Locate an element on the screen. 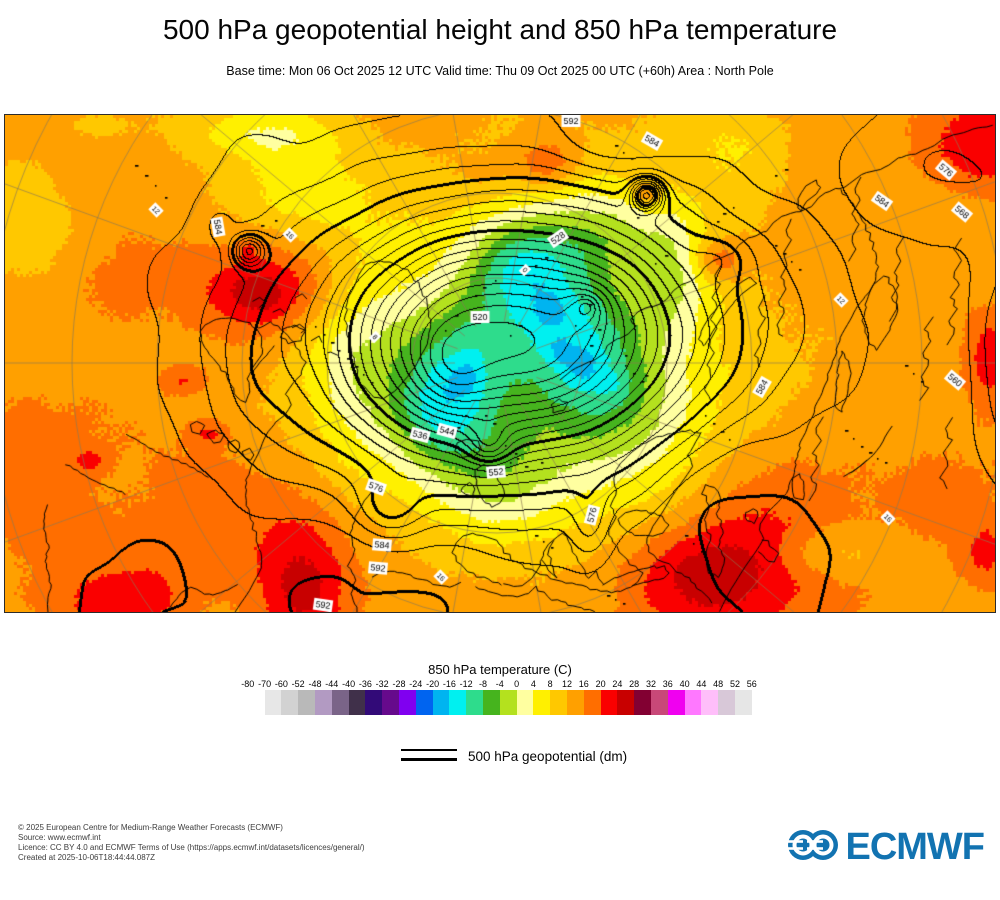  temperature-legend-title: 850 hPa temperature (C) is located at coordinates (500, 669).